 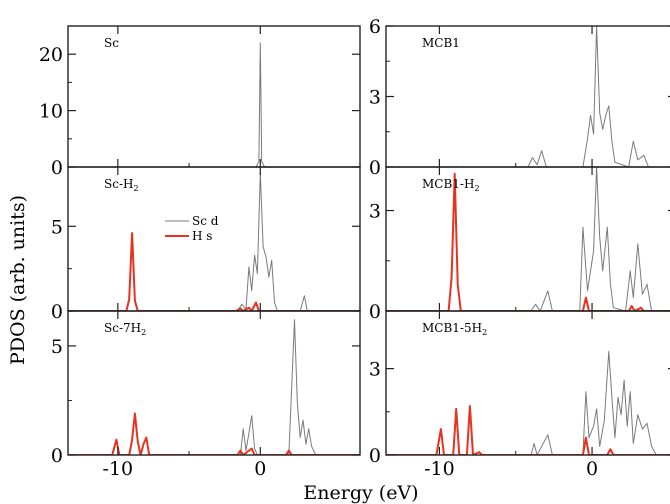 What do you see at coordinates (18, 280) in the screenshot?
I see `y-axis-label: PDOS (arb. units)` at bounding box center [18, 280].